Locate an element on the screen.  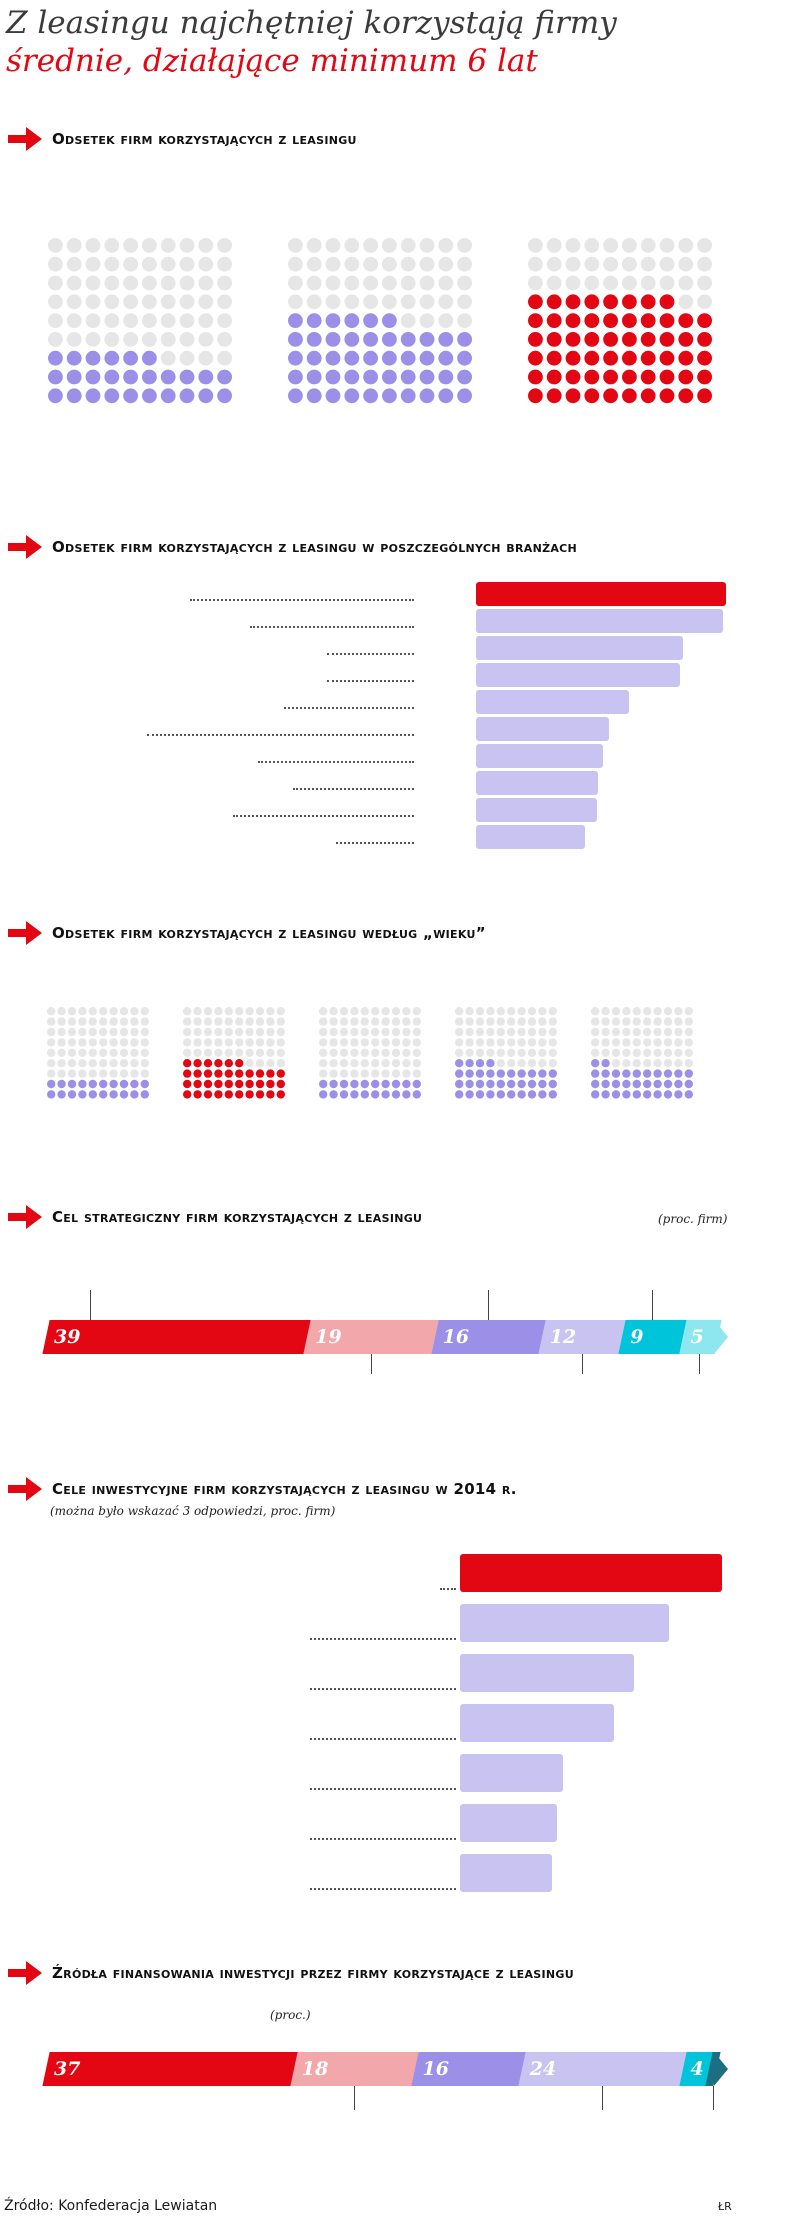
bar-end-cap is located at coordinates (721, 1337).